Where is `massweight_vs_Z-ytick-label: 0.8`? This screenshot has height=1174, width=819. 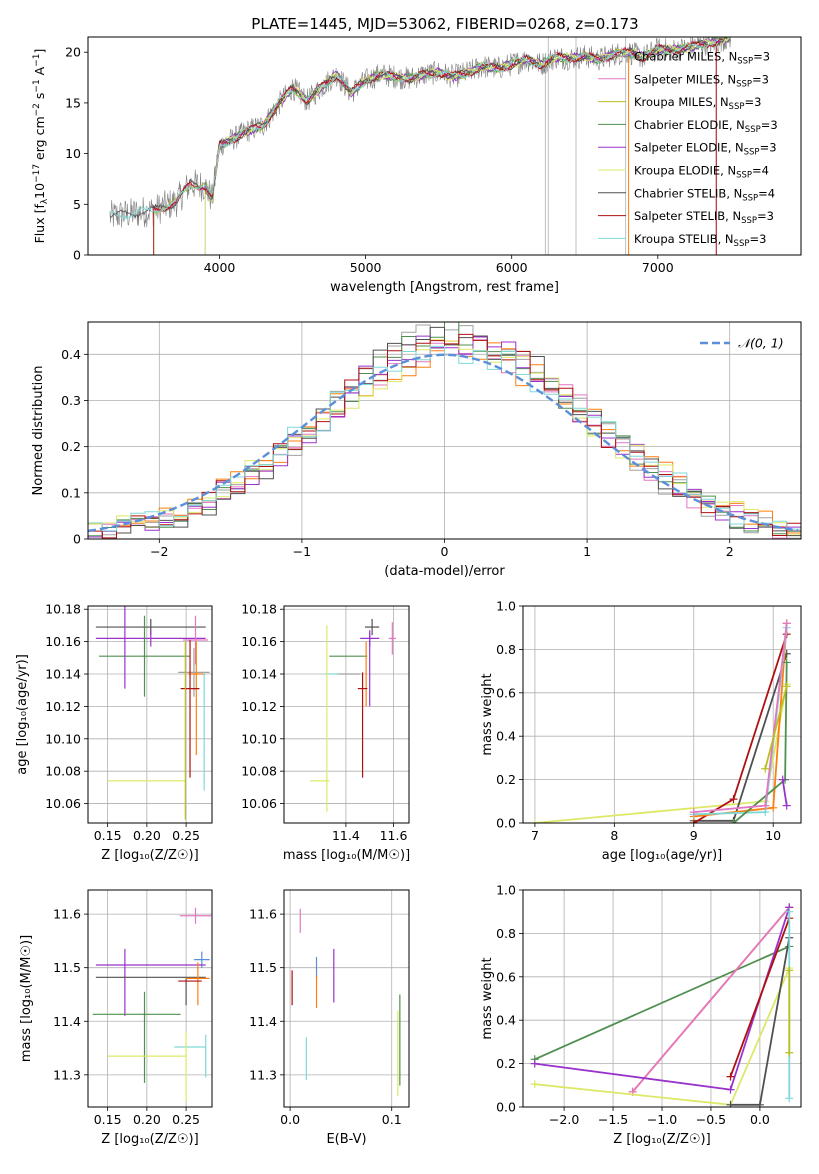 massweight_vs_Z-ytick-label: 0.8 is located at coordinates (506, 933).